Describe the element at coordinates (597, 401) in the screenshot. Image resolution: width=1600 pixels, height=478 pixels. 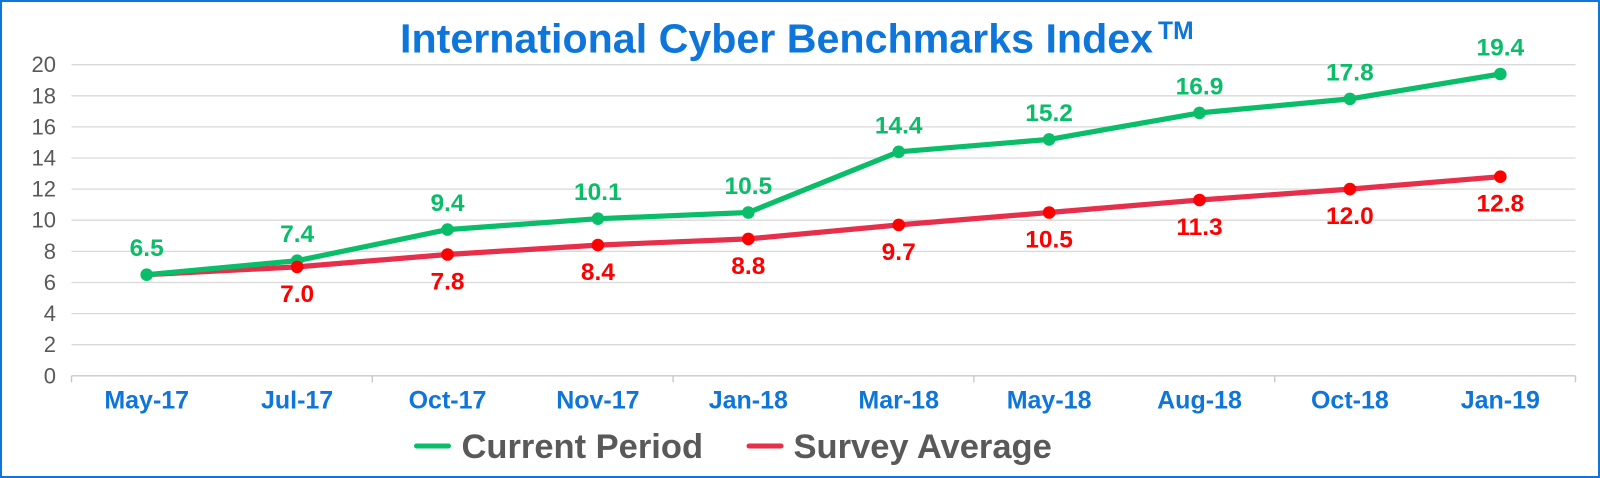
I see `svg-text: Nov-17` at that location.